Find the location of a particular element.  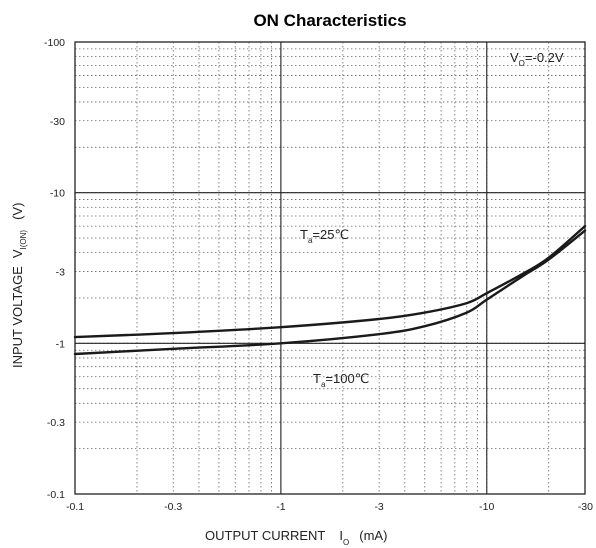

series-label-100c: Ta=100℃ is located at coordinates (341, 380).